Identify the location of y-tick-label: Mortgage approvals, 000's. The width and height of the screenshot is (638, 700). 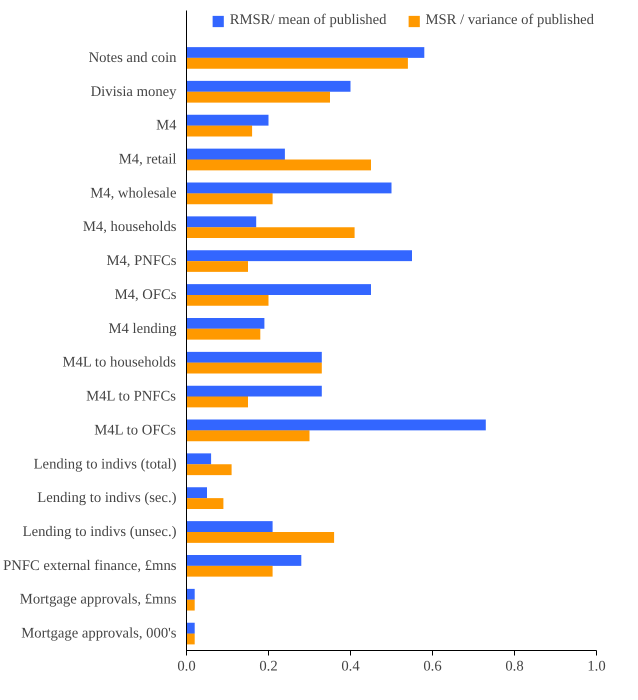
(99, 634).